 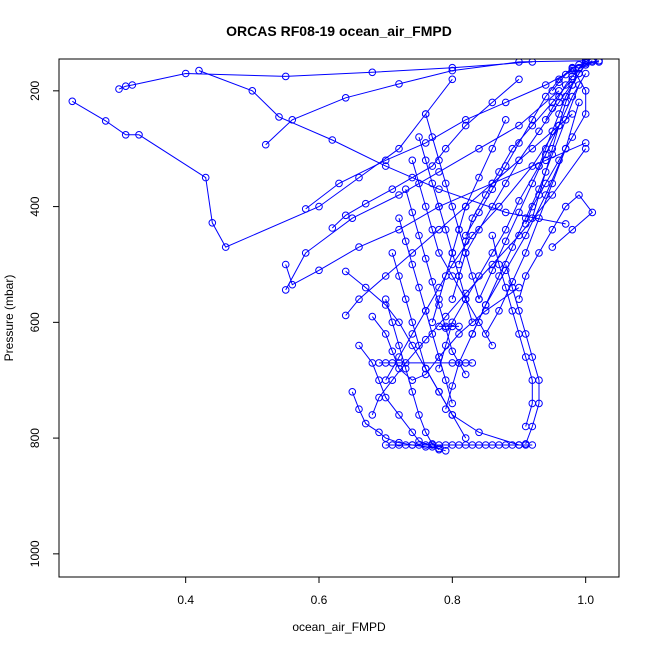 What do you see at coordinates (35, 322) in the screenshot?
I see `y-tick-label: 600` at bounding box center [35, 322].